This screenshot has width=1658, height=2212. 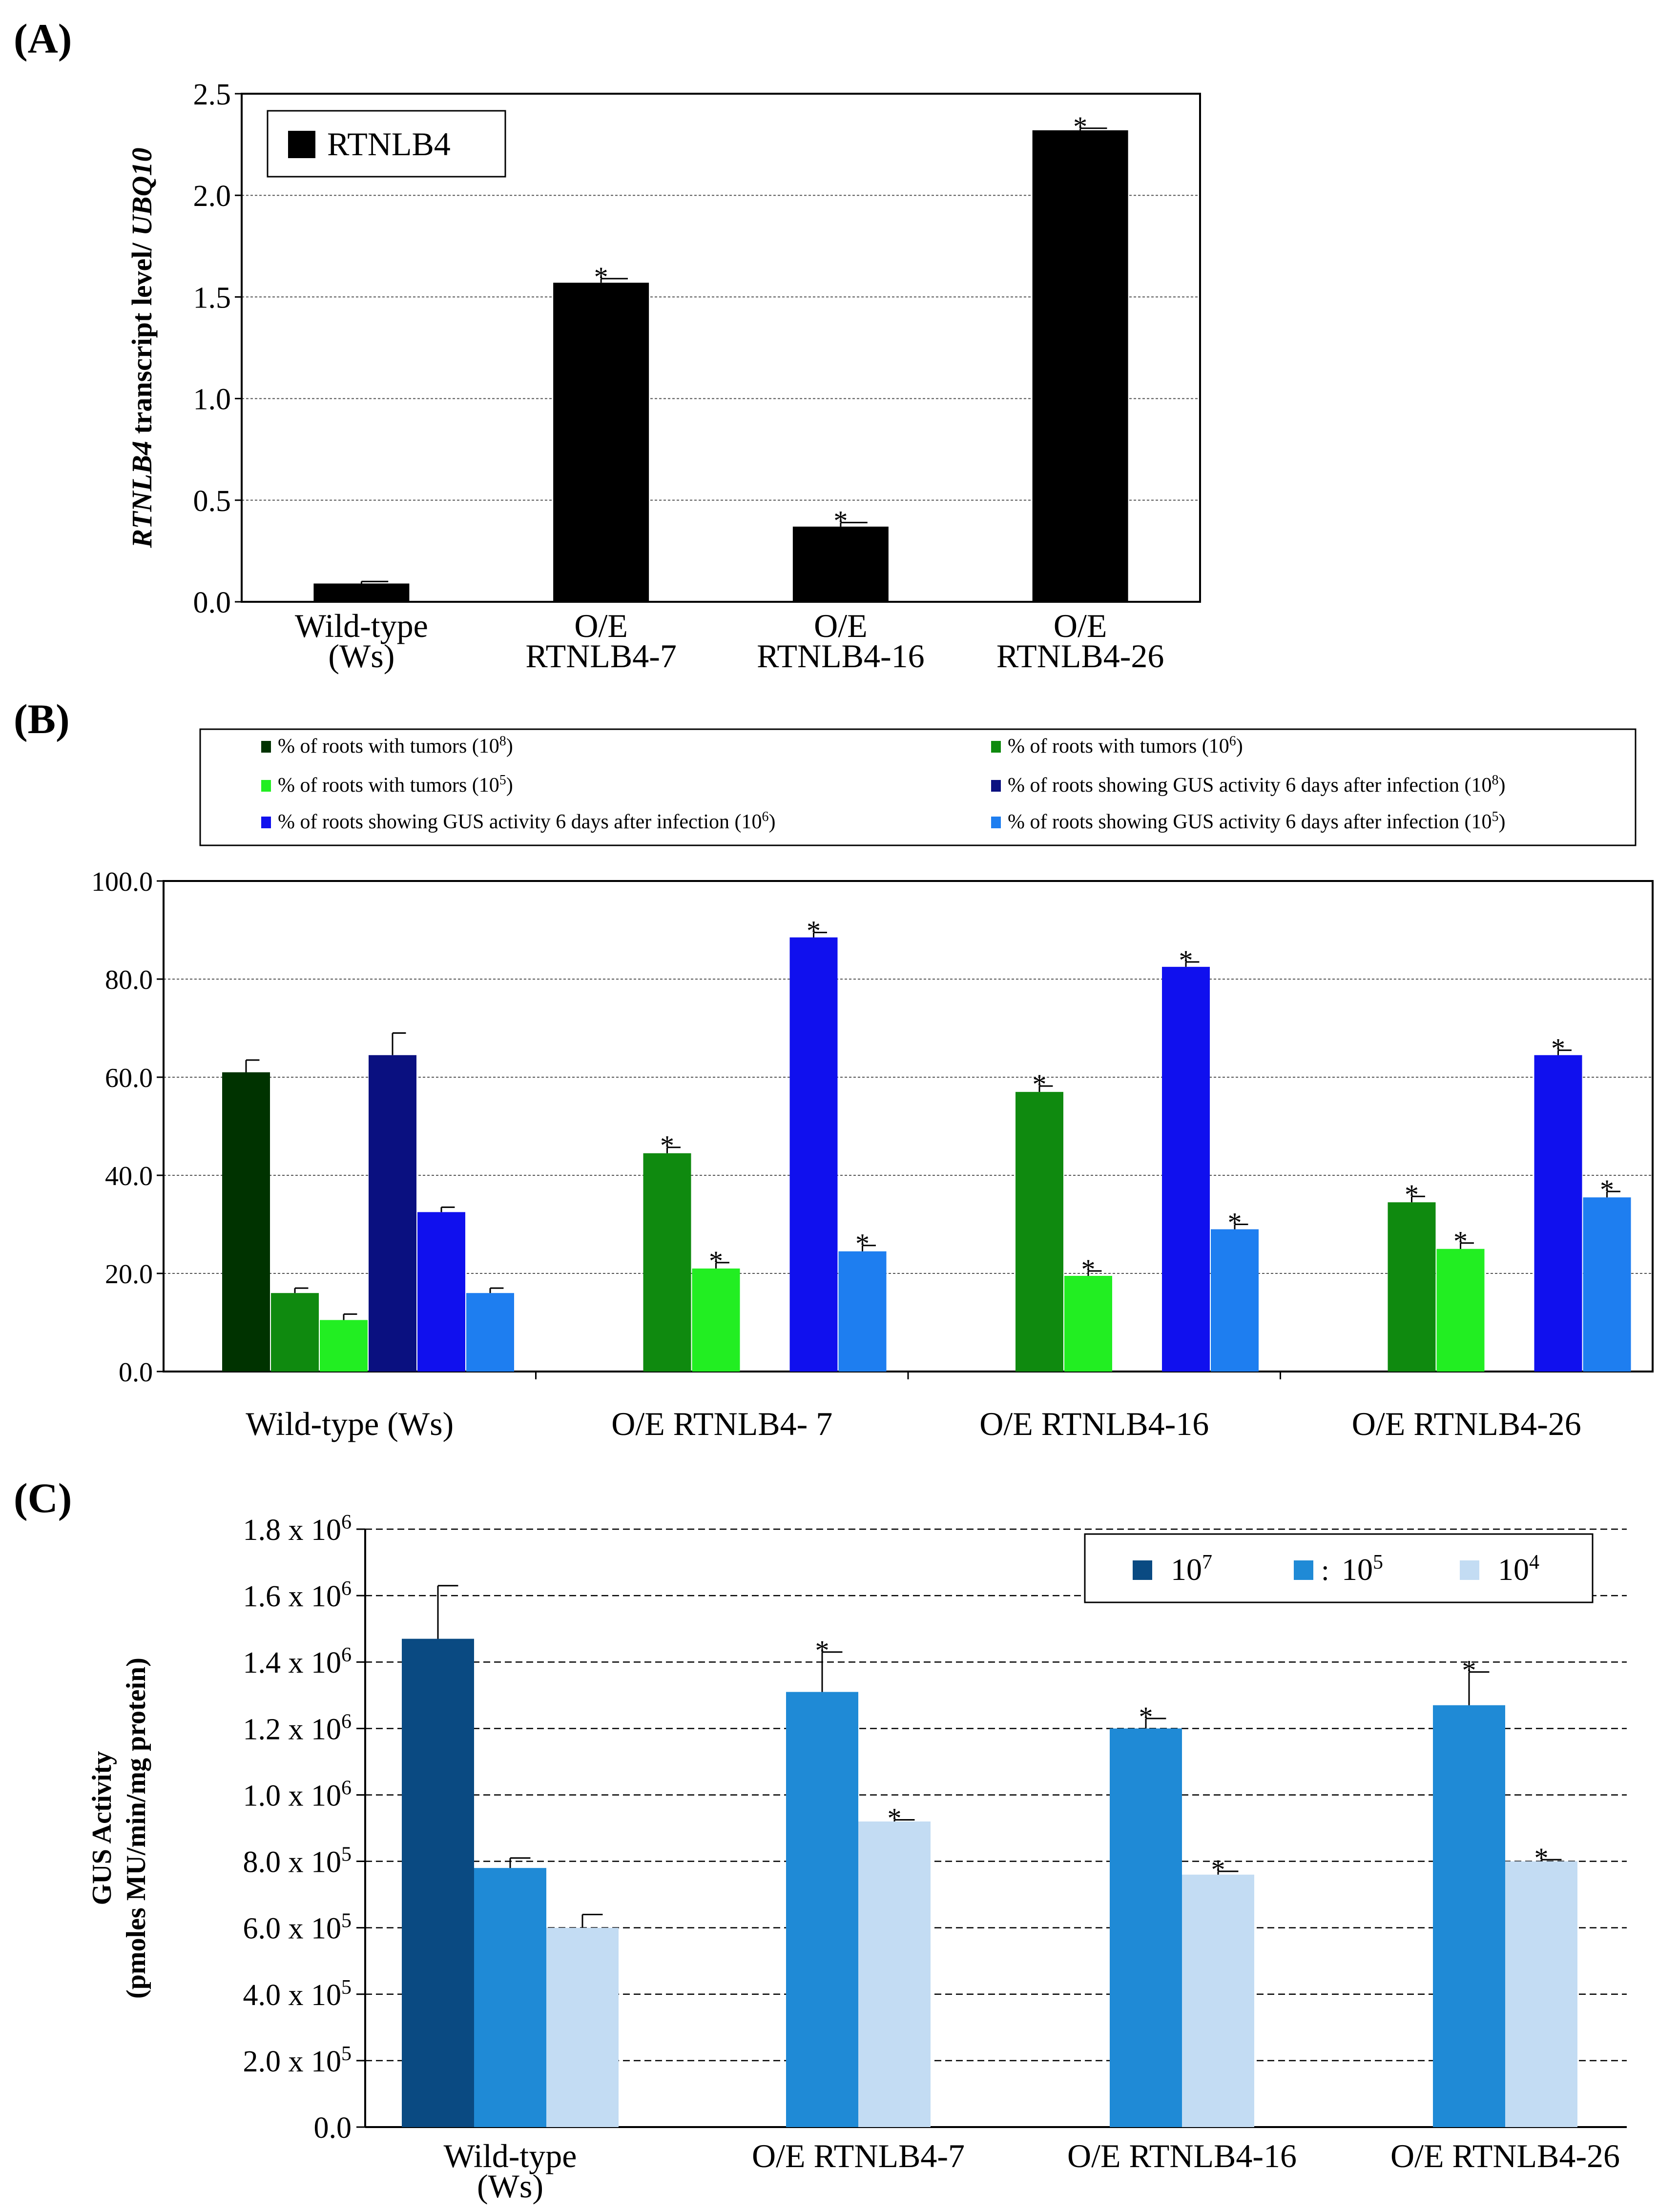 What do you see at coordinates (136, 1372) in the screenshot?
I see `b-ytick-label: 0.0` at bounding box center [136, 1372].